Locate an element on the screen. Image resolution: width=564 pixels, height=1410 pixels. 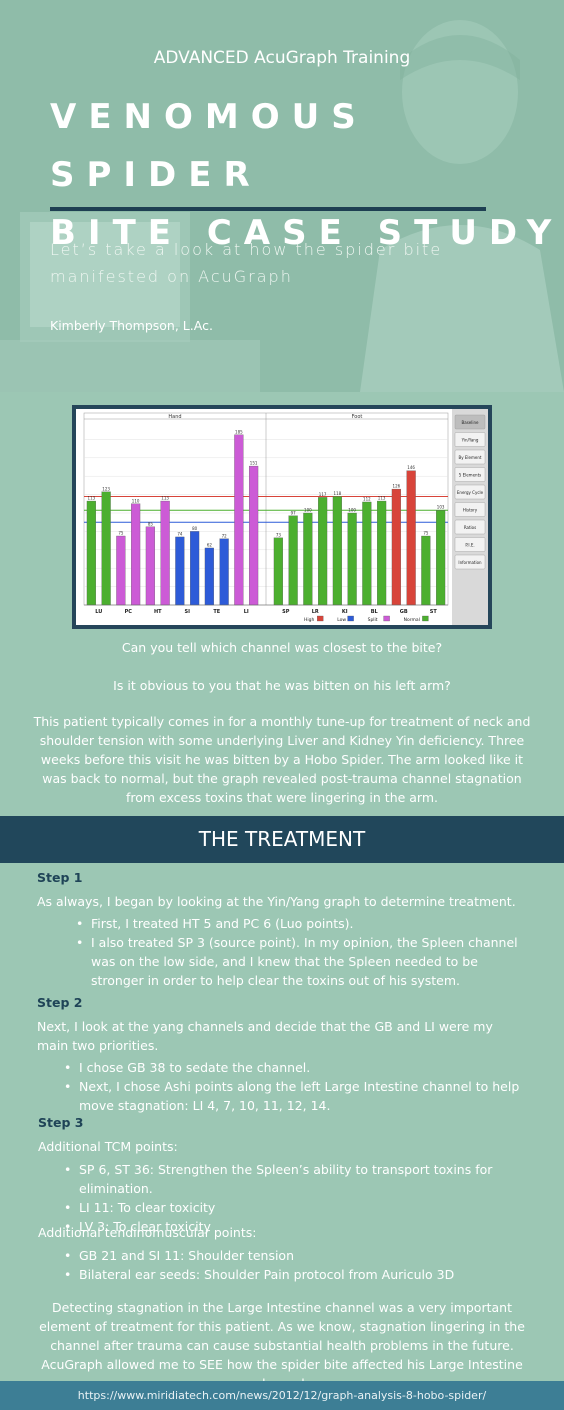
side-button-label: P.I.E. is located at coordinates (469, 545).